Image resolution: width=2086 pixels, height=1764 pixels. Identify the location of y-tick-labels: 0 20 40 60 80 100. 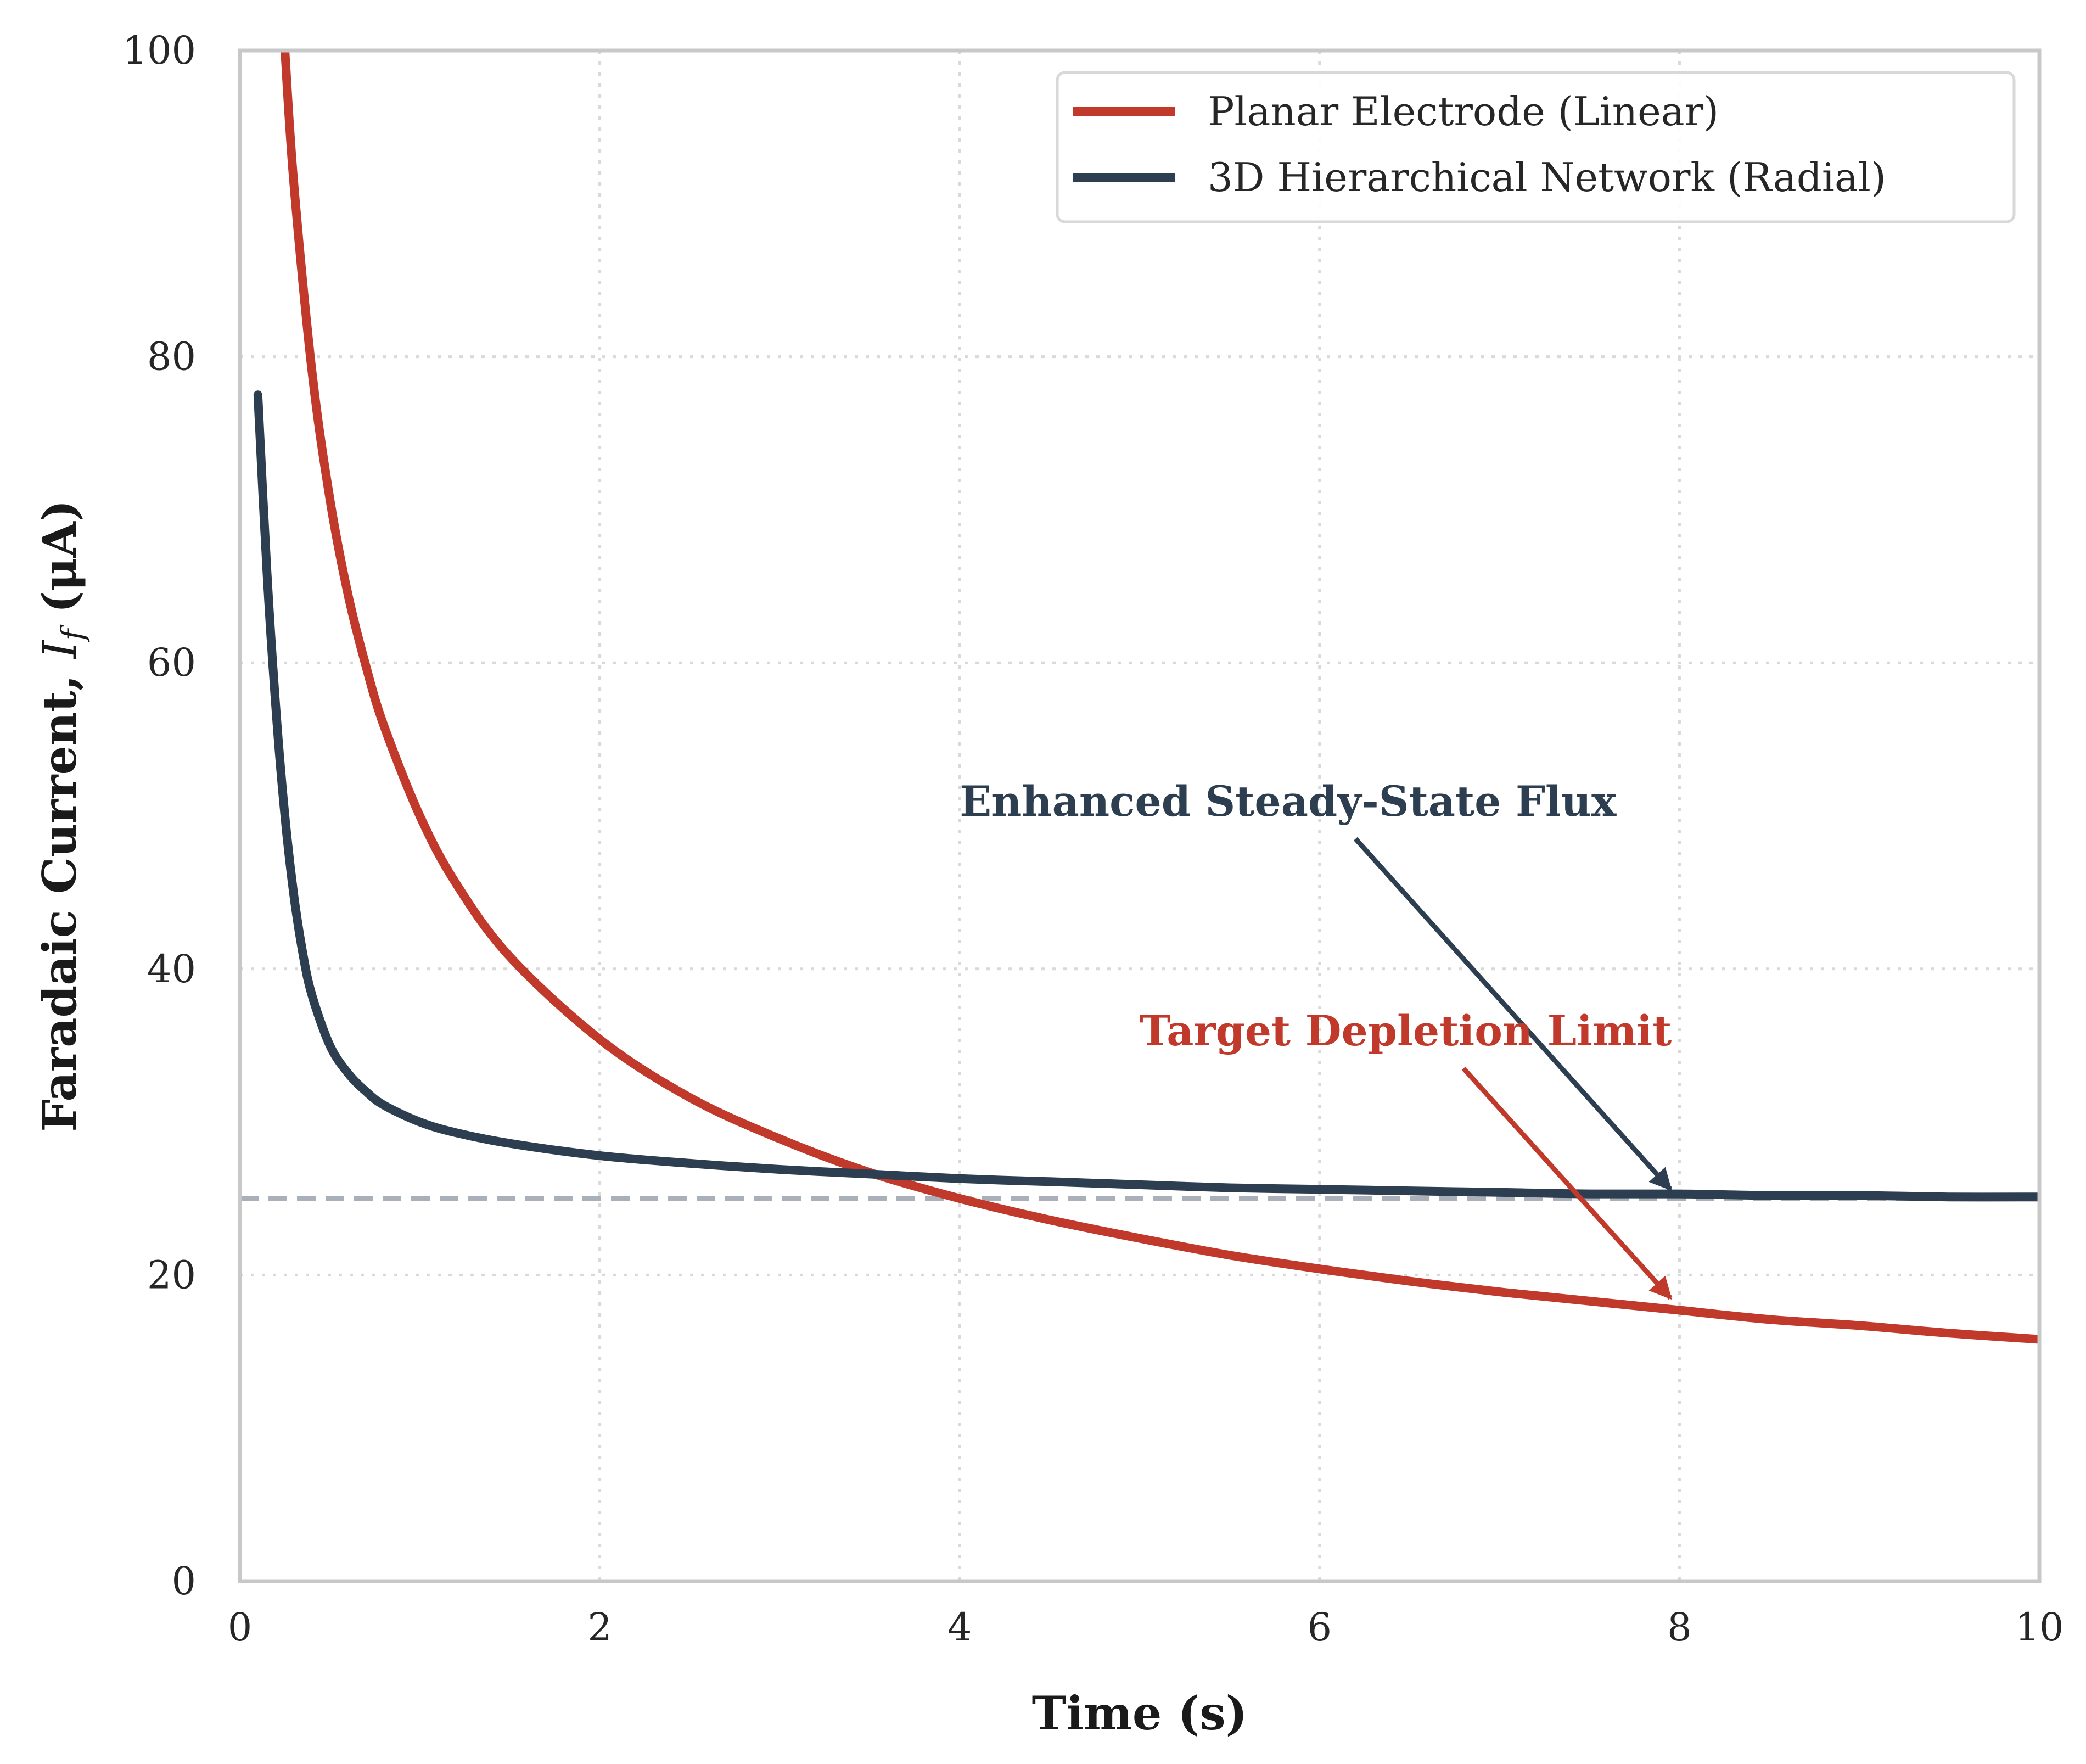
(159, 816).